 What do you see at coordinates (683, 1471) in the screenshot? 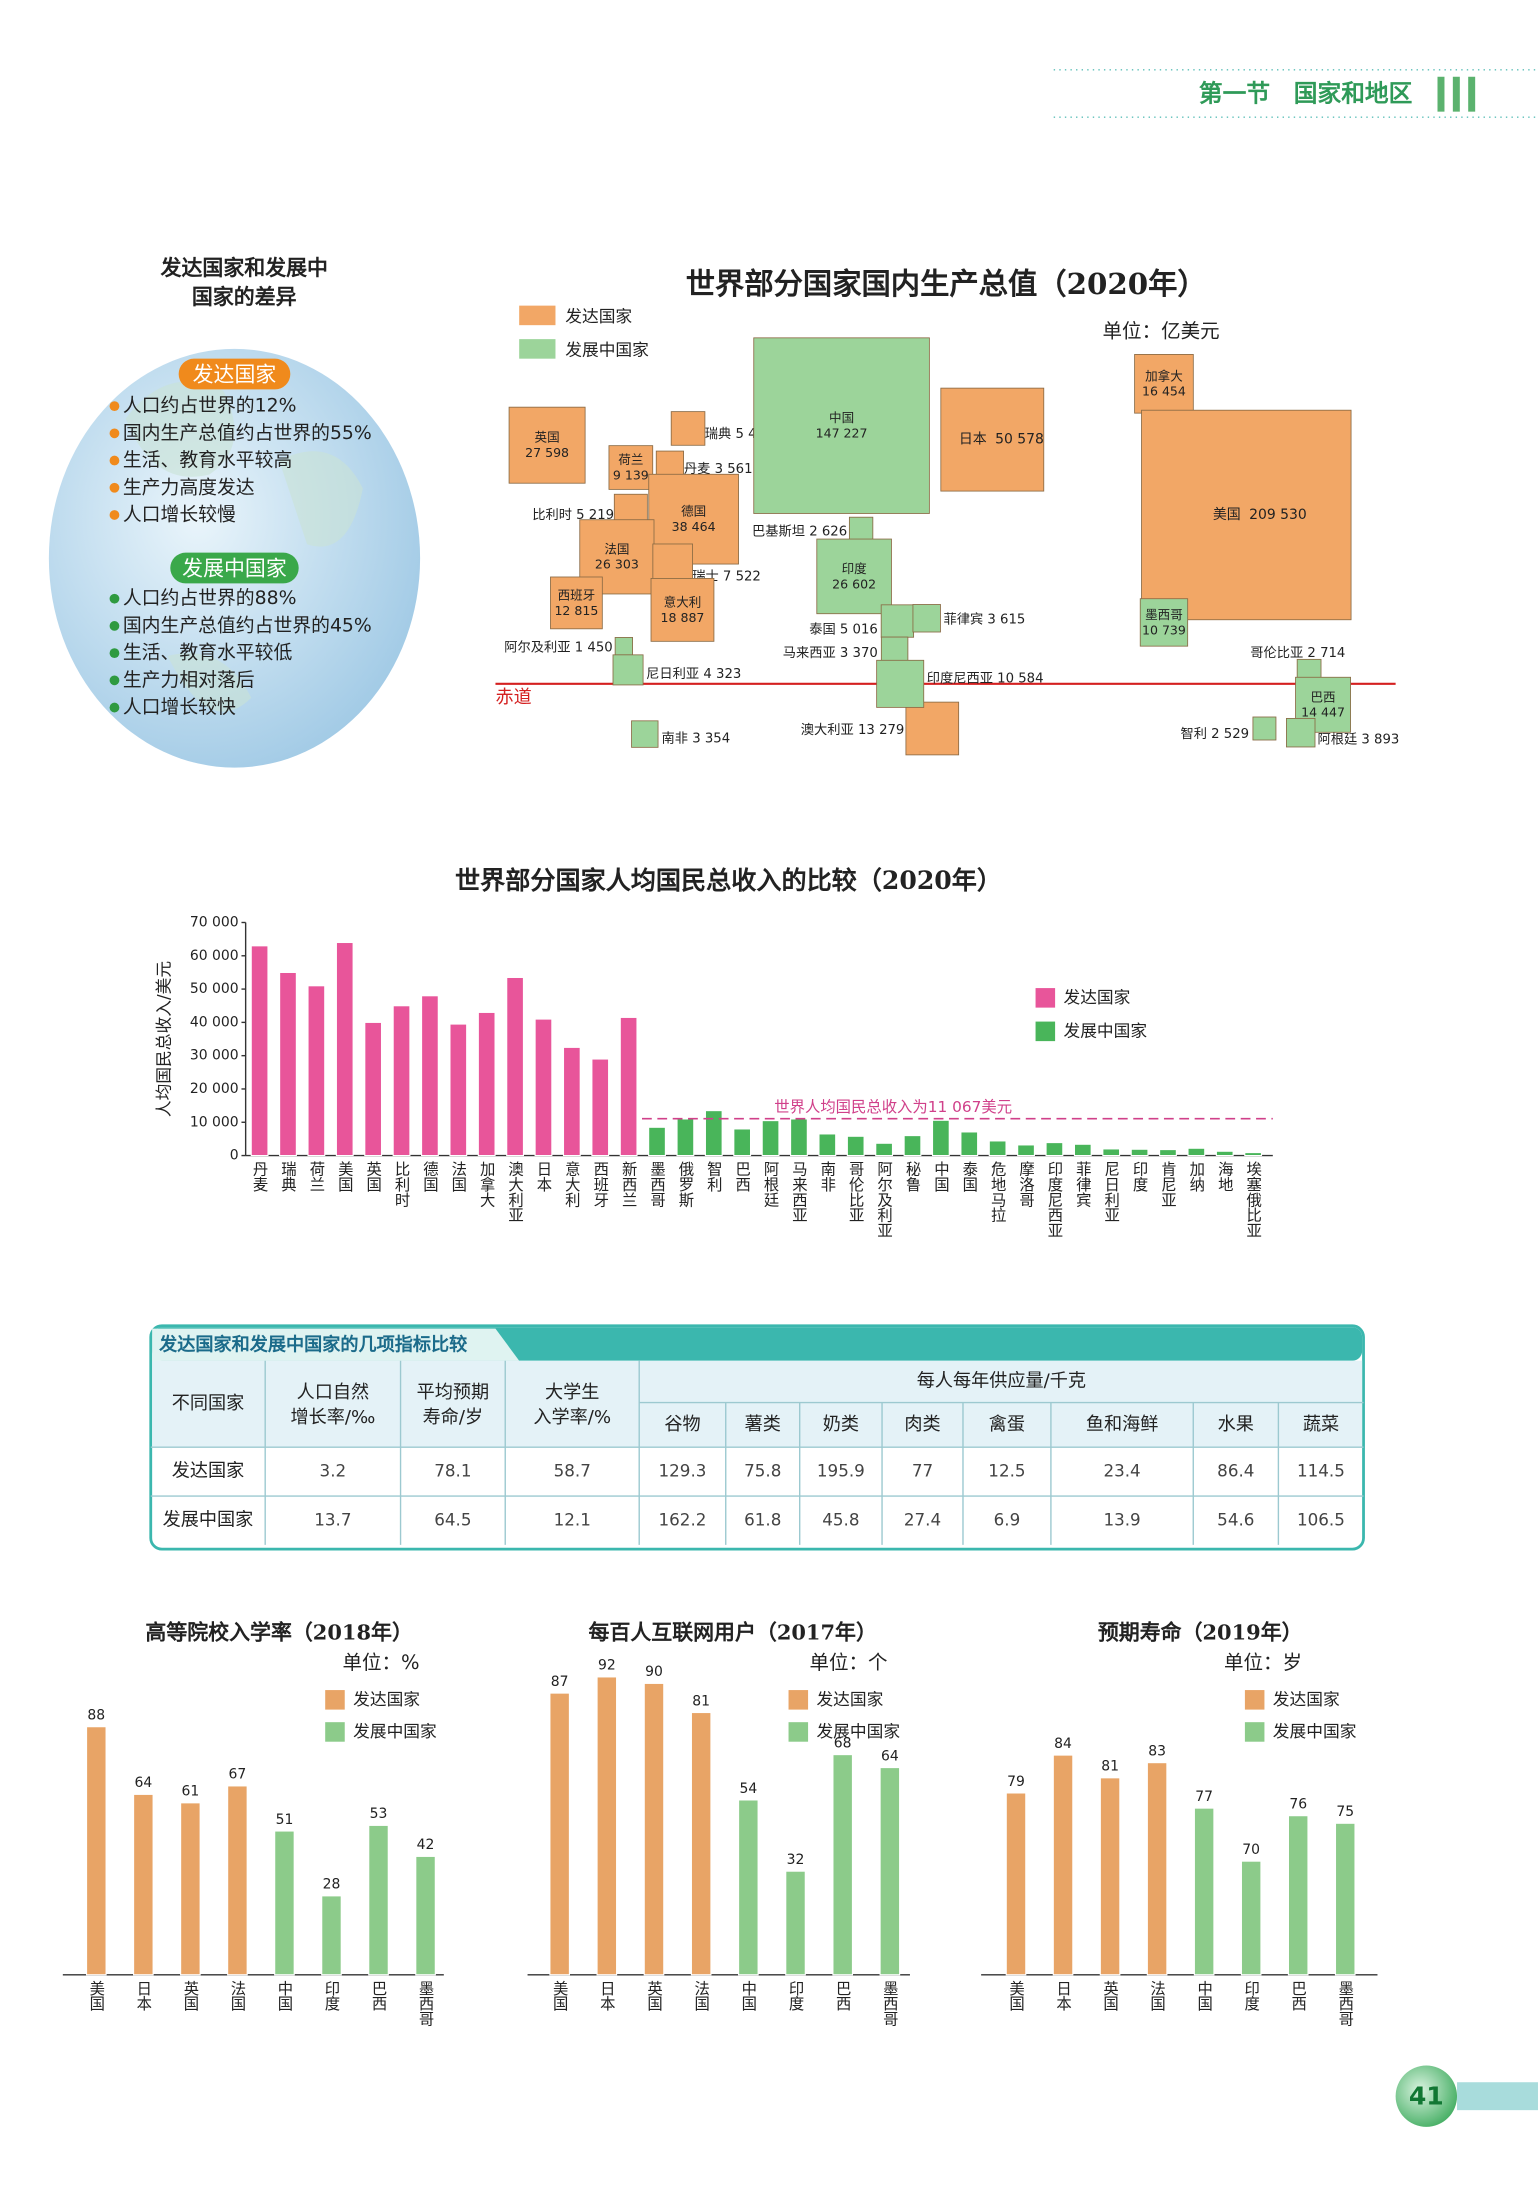
I see `table-cell: 129.3` at bounding box center [683, 1471].